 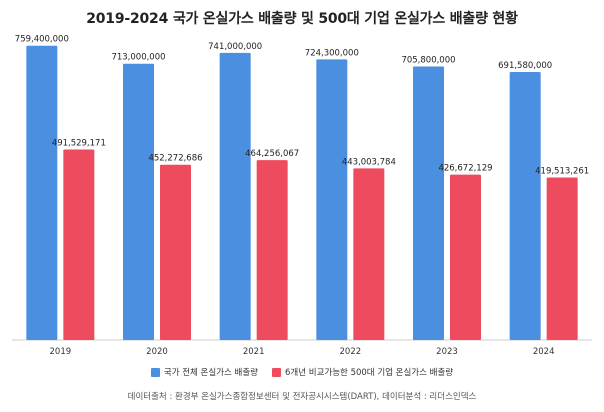 What do you see at coordinates (465, 257) in the screenshot?
I see `bar-500-companies-2023` at bounding box center [465, 257].